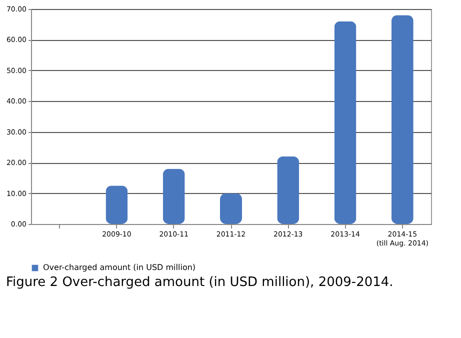 This screenshot has height=338, width=461. Describe the element at coordinates (200, 282) in the screenshot. I see `text: Figure 2 Over-charged amount (in USD million), 2009-2014.` at that location.